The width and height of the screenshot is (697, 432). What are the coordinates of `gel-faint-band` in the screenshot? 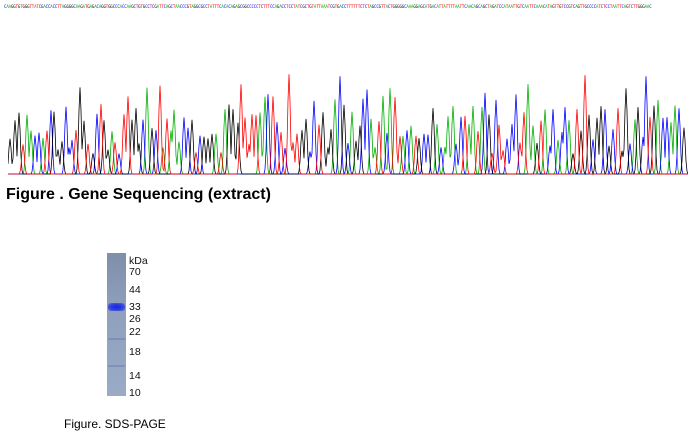 It's located at (116, 339).